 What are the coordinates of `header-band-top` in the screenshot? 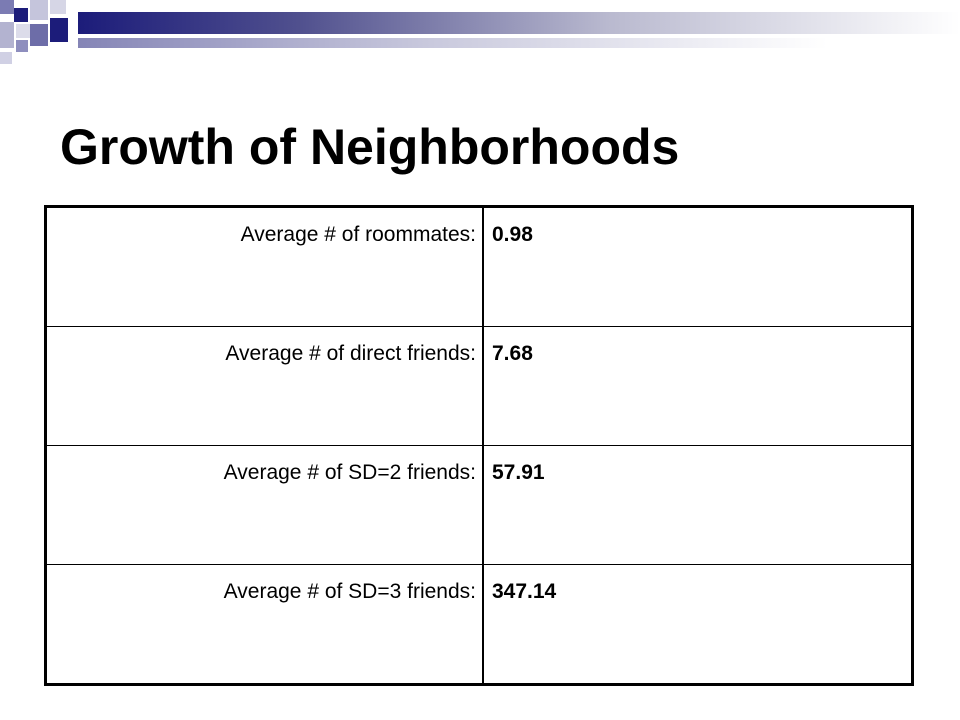 It's located at (519, 23).